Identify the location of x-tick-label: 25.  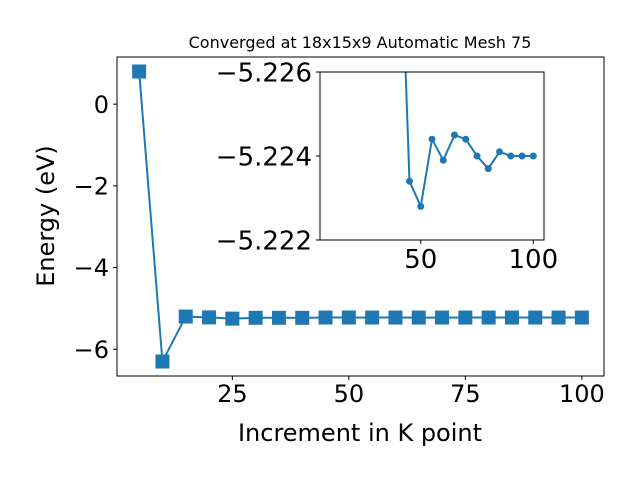
(232, 394).